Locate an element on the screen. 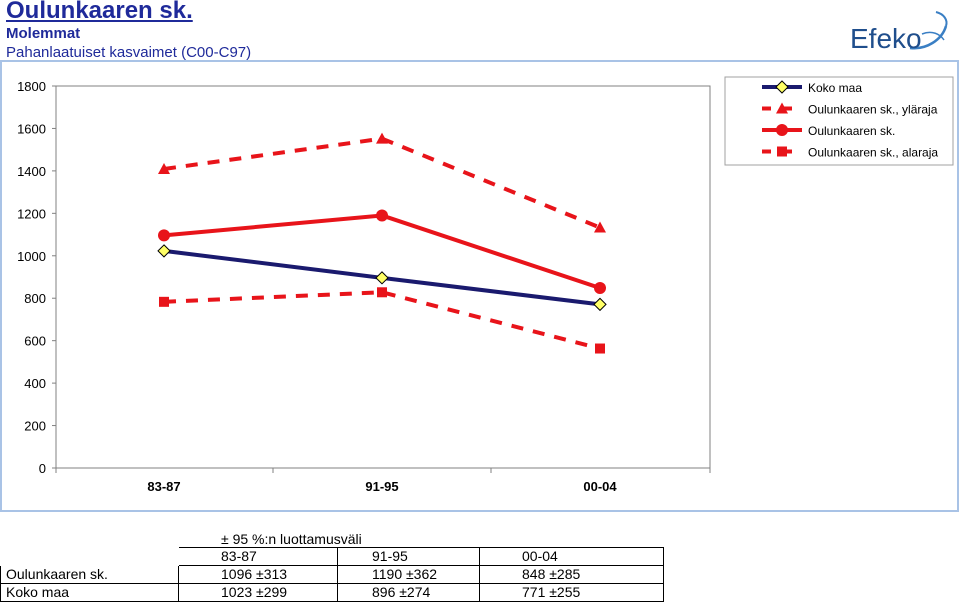 This screenshot has width=960, height=604. legend-label: Oulunkaaren sk., yläraja is located at coordinates (873, 110).